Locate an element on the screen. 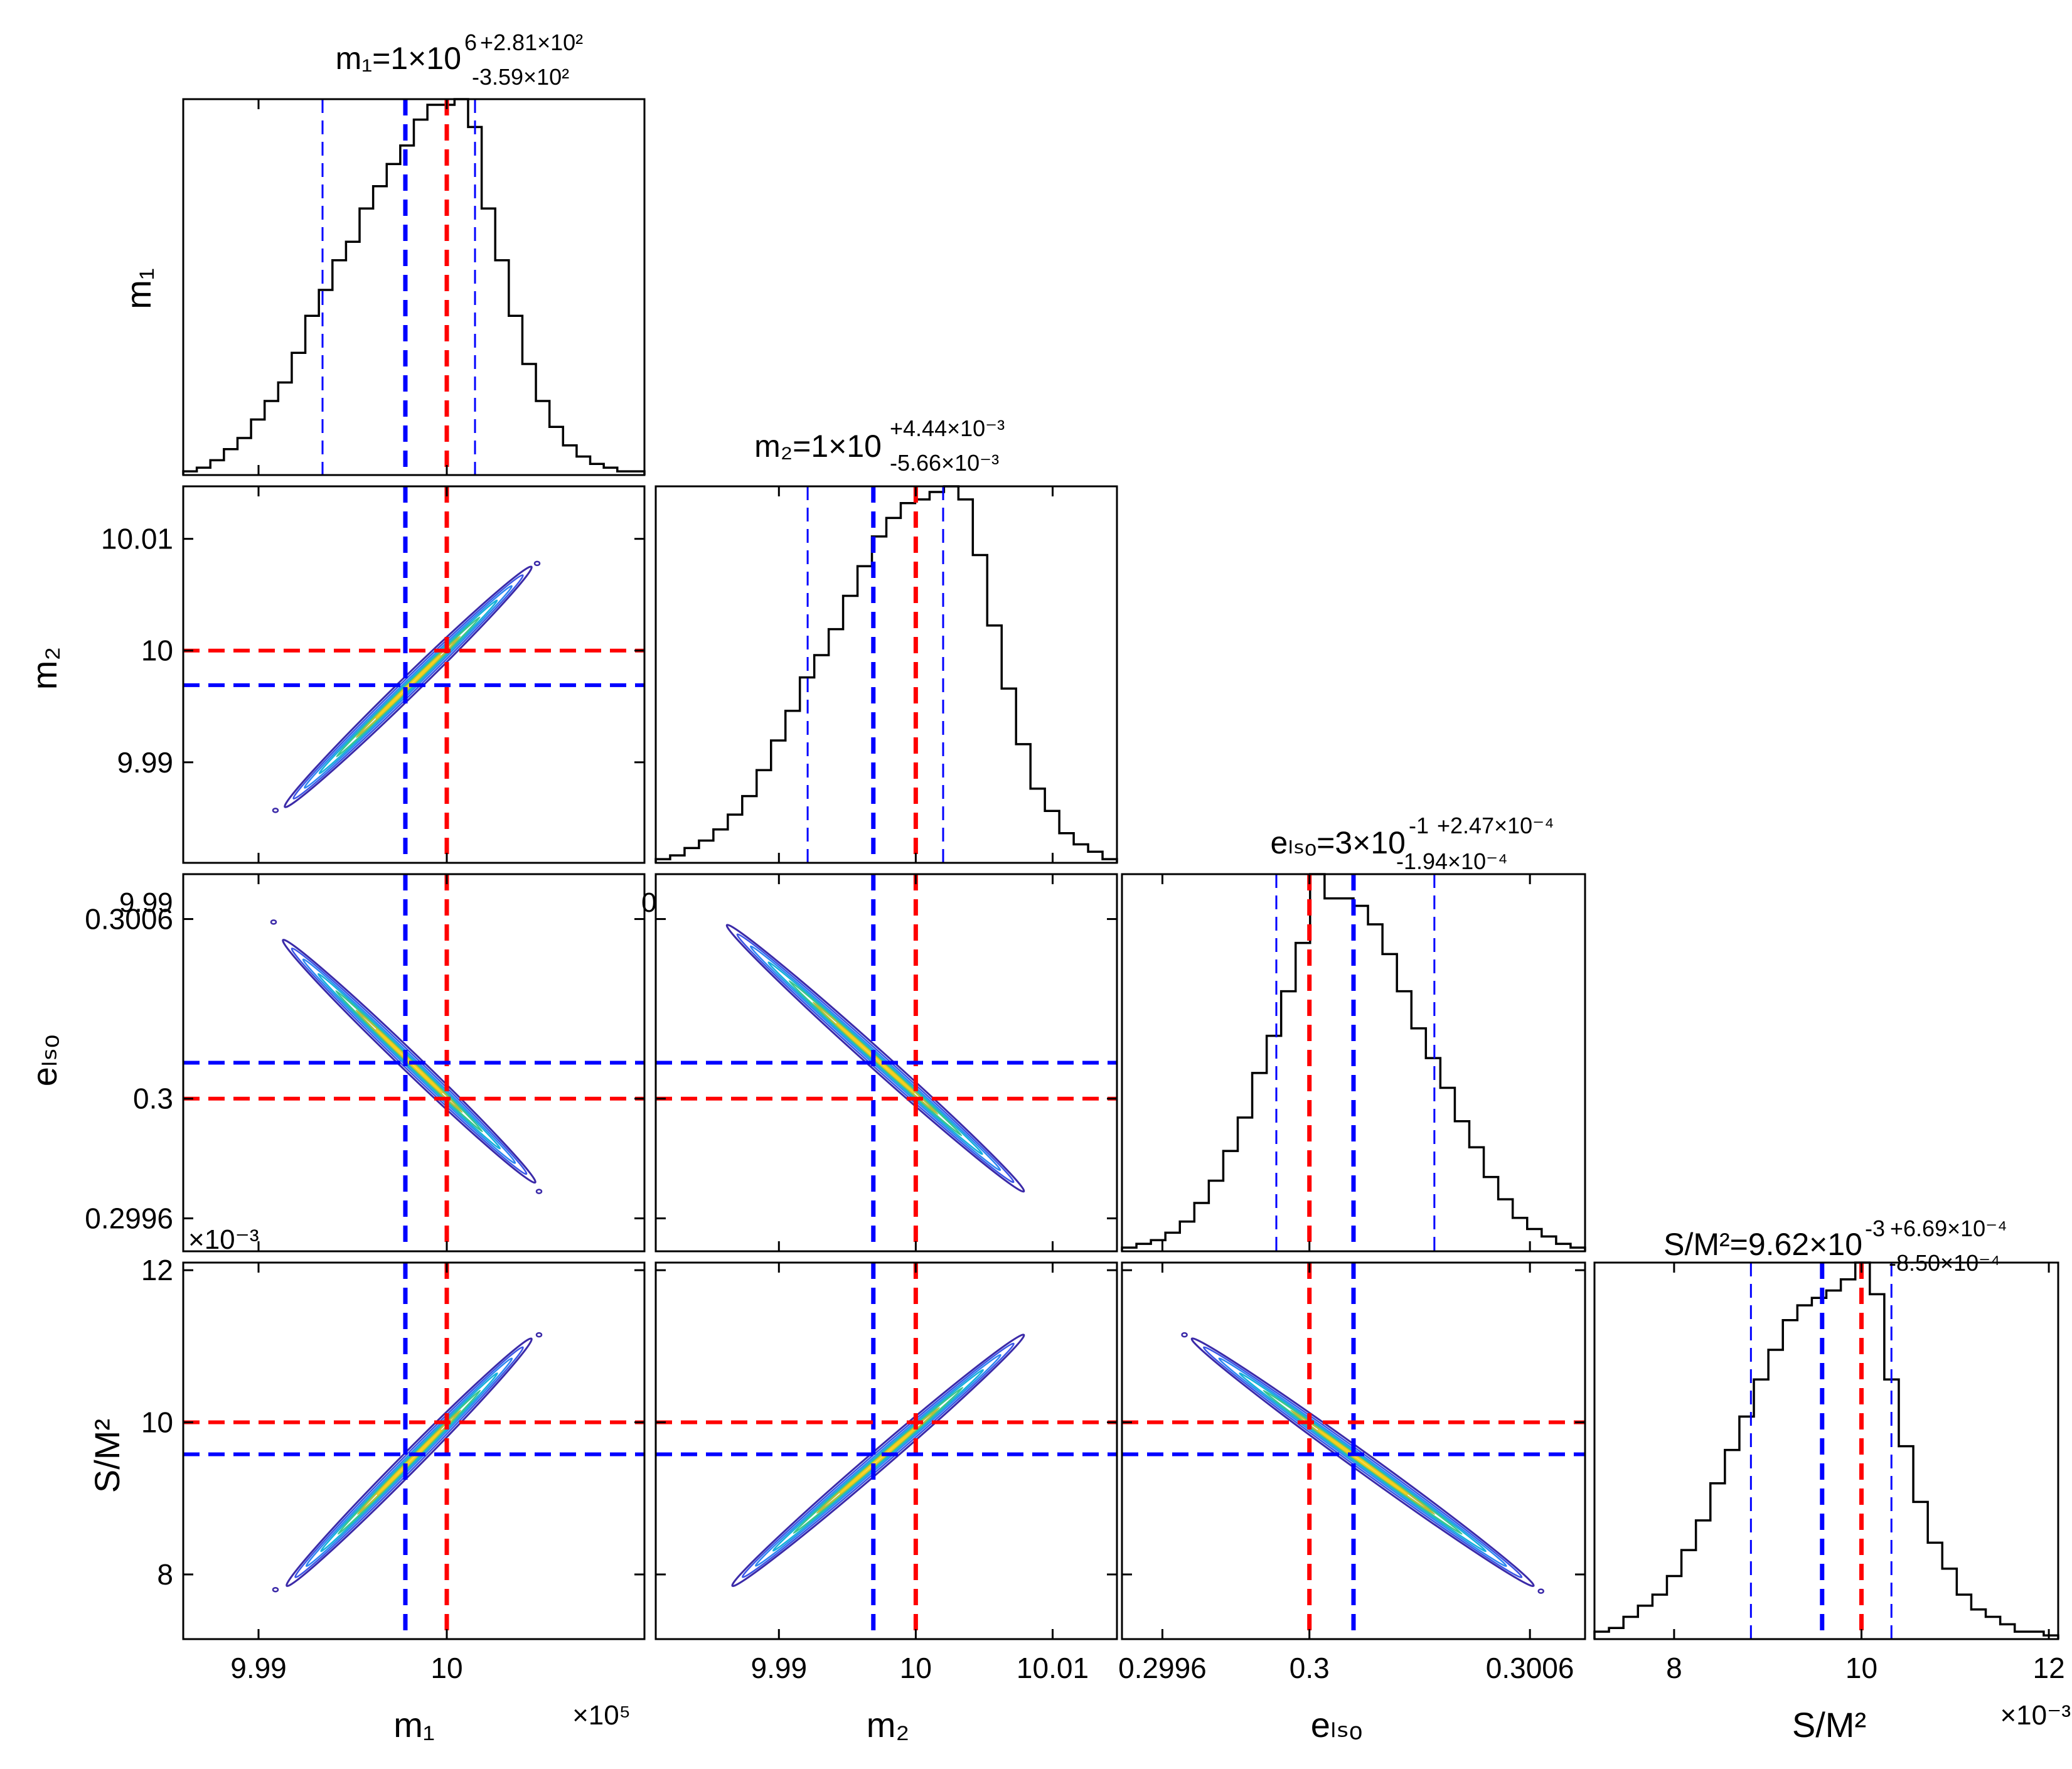 This screenshot has width=2072, height=1769. panel-m2-vs-m1 is located at coordinates (414, 674).